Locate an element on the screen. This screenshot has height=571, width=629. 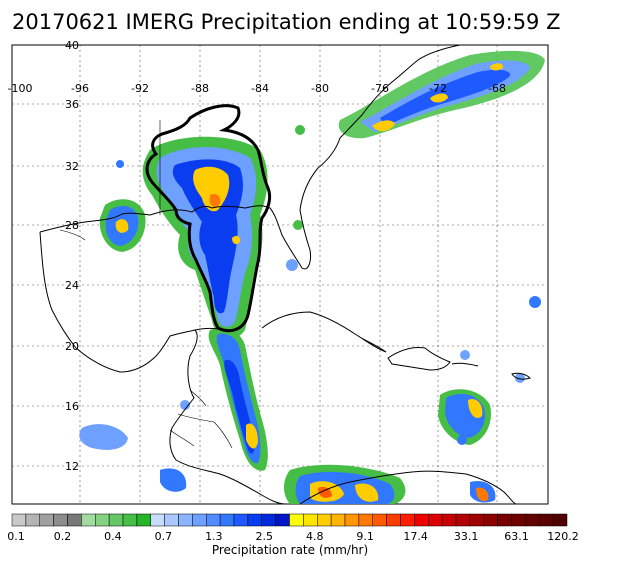
colorbar-tick-label: 120.2 is located at coordinates (563, 536).